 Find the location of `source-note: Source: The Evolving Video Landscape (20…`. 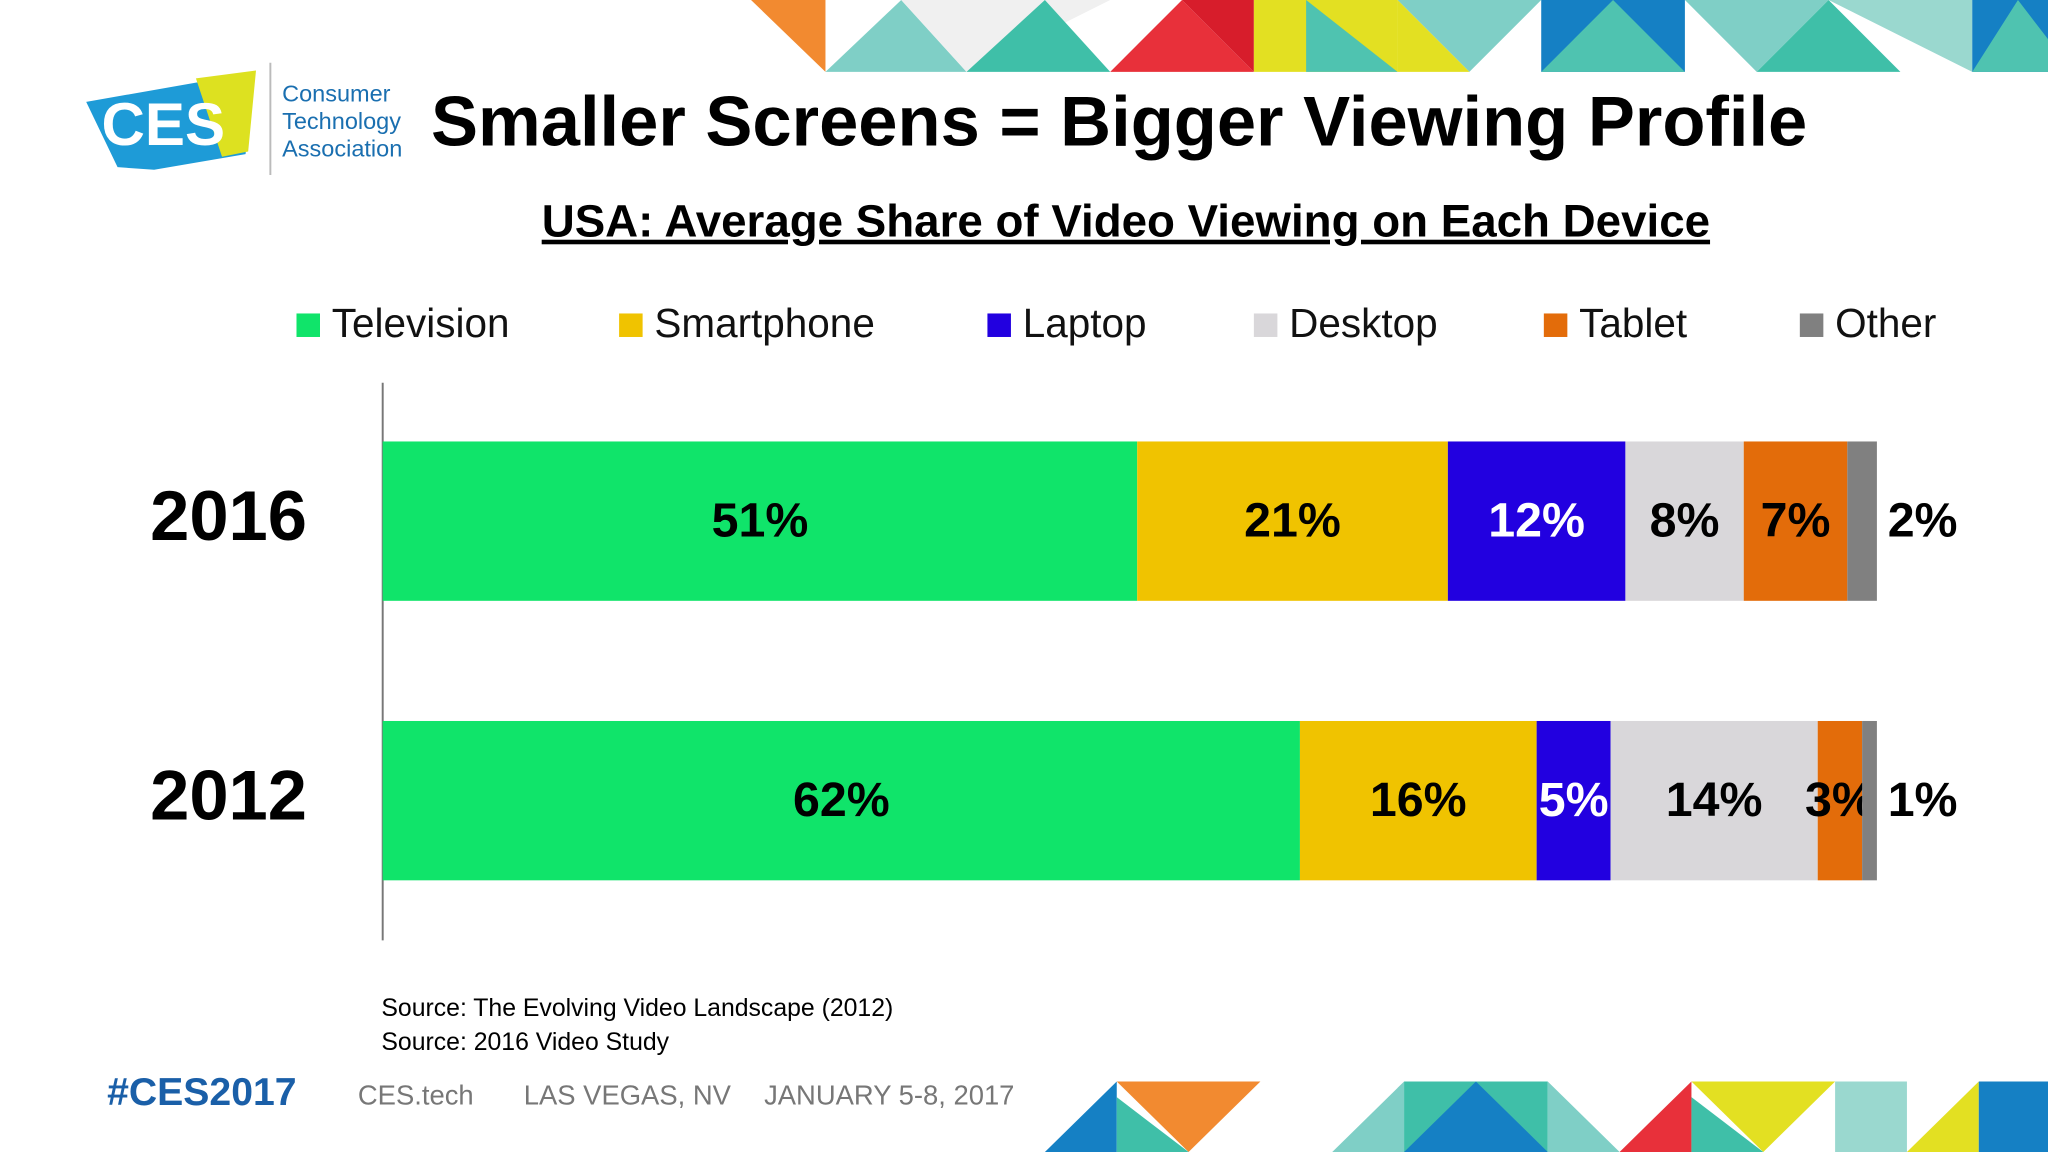

source-note: Source: The Evolving Video Landscape (20… is located at coordinates (637, 1008).